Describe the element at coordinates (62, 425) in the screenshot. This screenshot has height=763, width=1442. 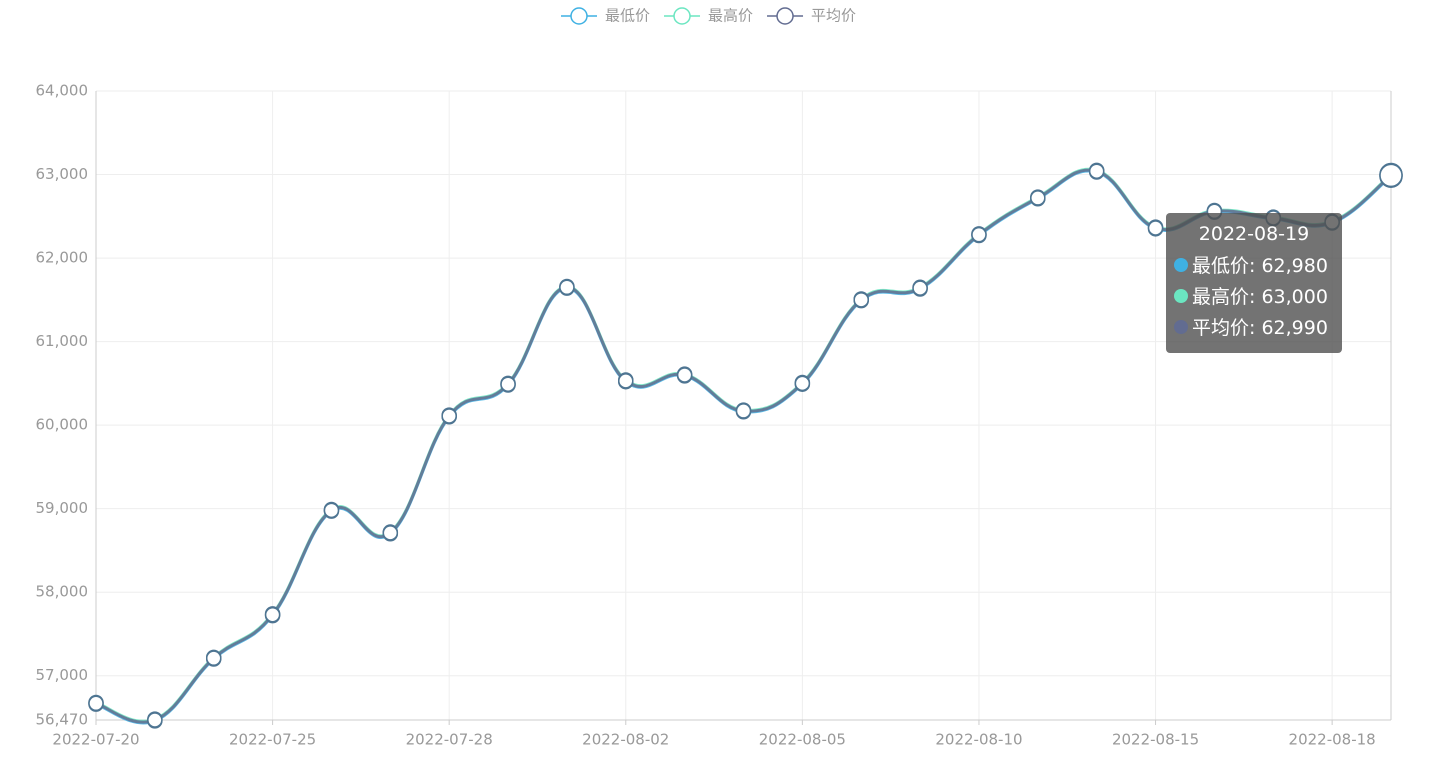
I see `y-tick-label: 60,000` at that location.